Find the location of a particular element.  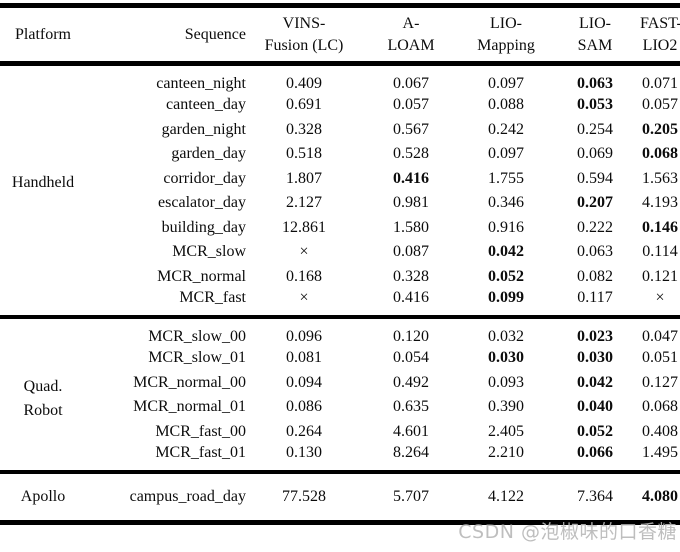

sequence-label: garden_day is located at coordinates (208, 154).